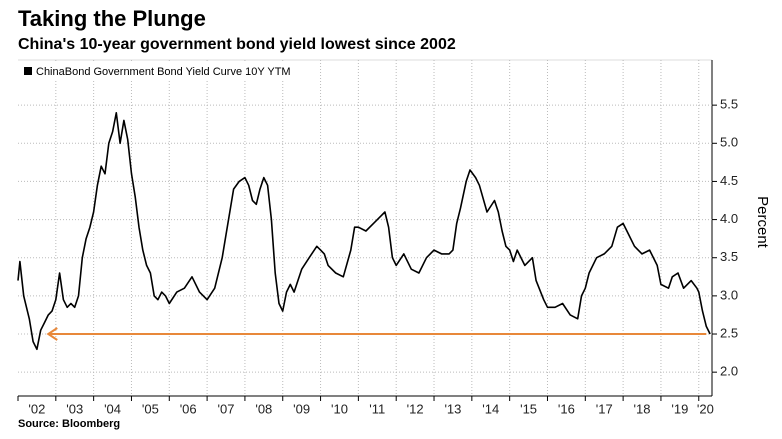 Image resolution: width=782 pixels, height=439 pixels. What do you see at coordinates (36, 408) in the screenshot?
I see `x-tick-label: '02` at bounding box center [36, 408].